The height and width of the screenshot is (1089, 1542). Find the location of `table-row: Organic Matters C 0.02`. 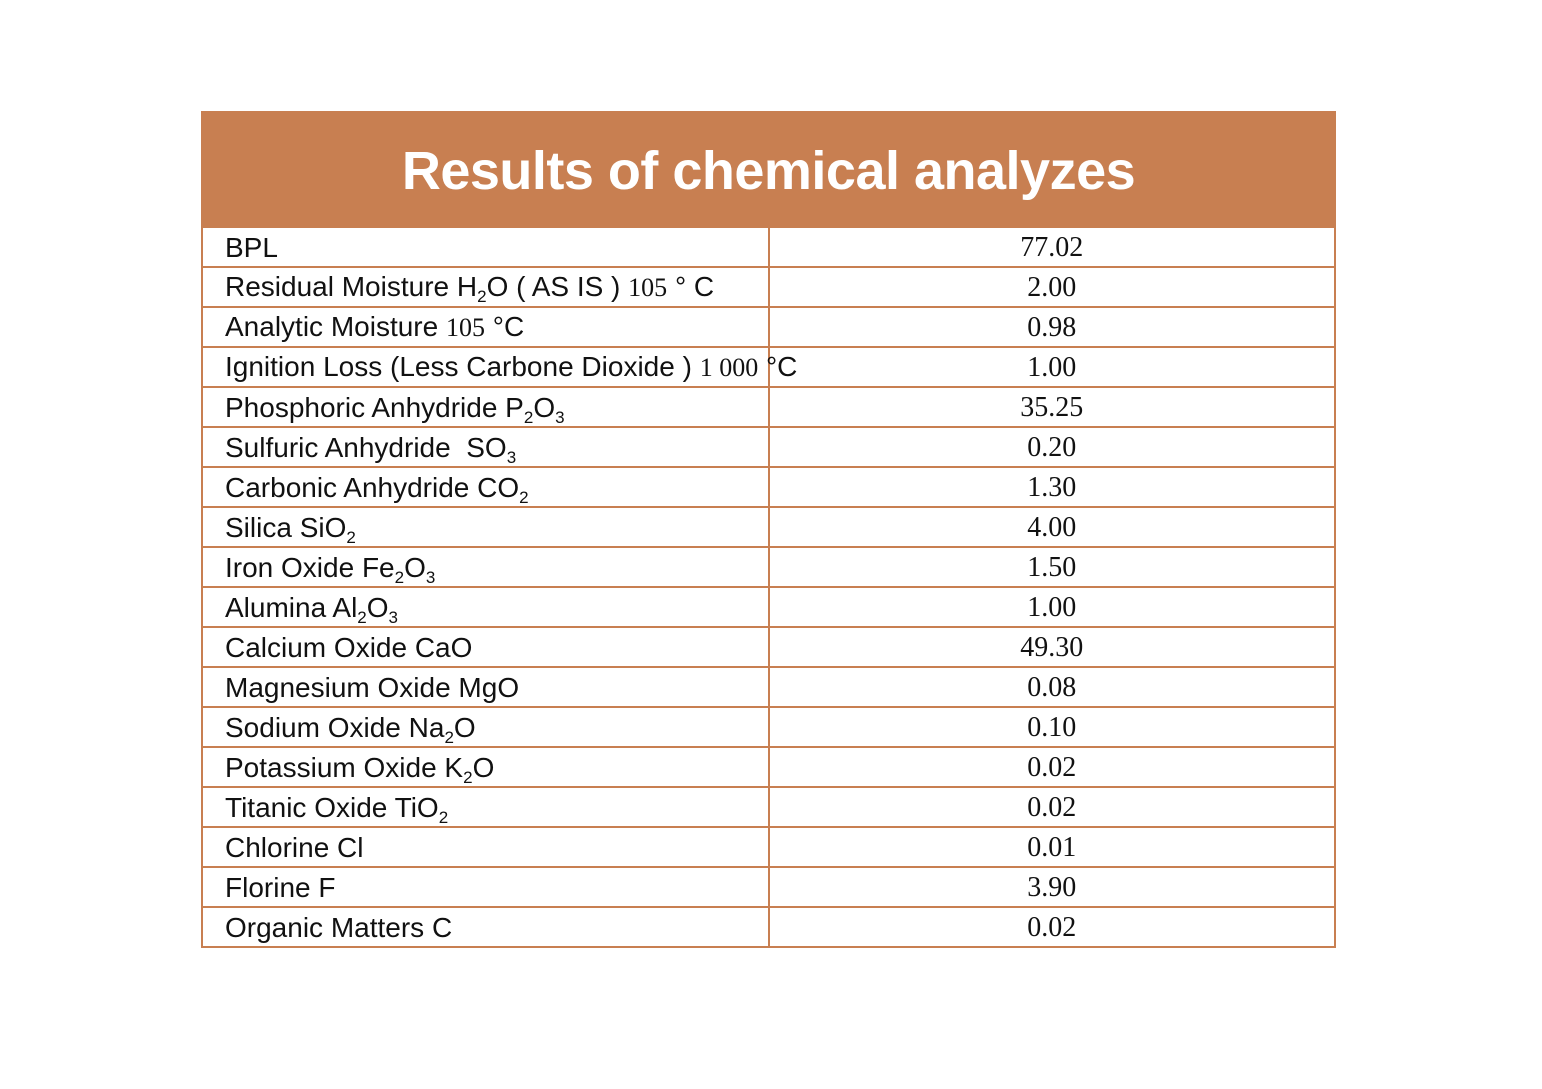

table-row: Organic Matters C 0.02 is located at coordinates (768, 927).